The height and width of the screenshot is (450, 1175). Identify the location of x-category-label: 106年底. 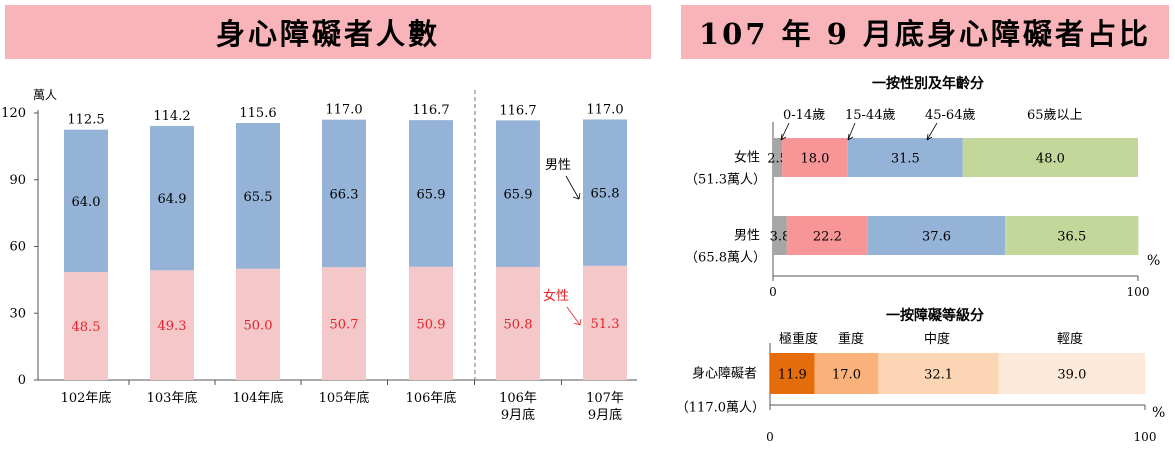
(431, 398).